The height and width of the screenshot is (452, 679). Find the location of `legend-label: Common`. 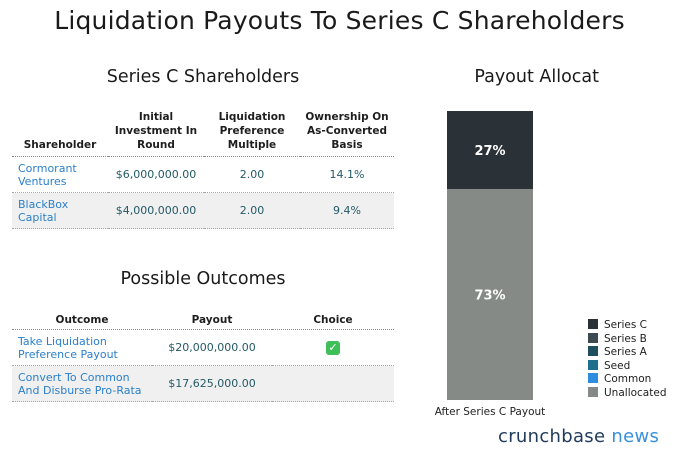

legend-label: Common is located at coordinates (628, 379).